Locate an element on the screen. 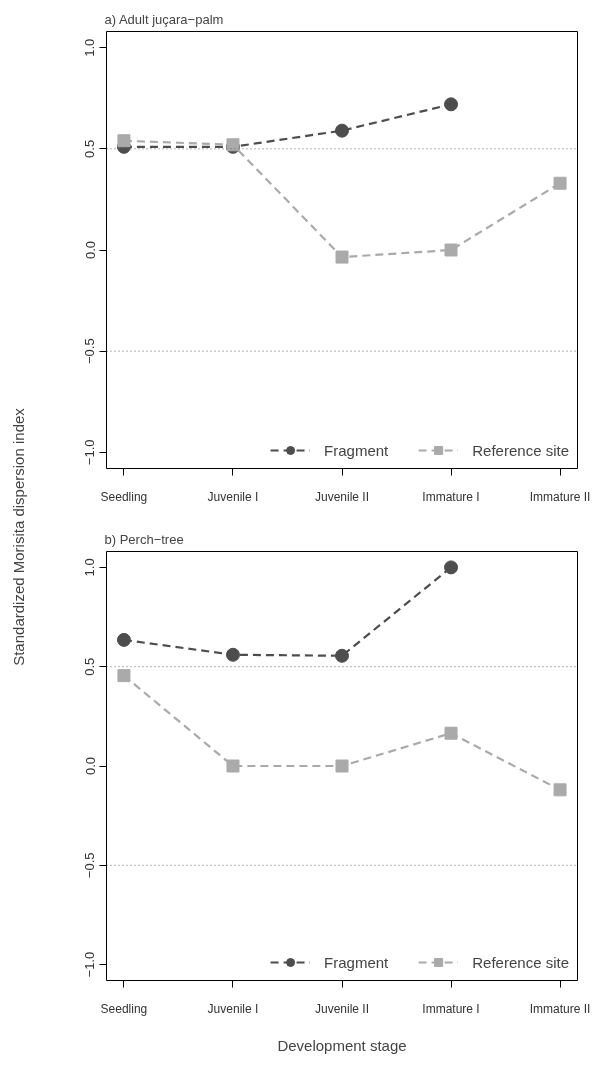  y-axis-title: Standardized Morisita dispersion index is located at coordinates (18, 536).